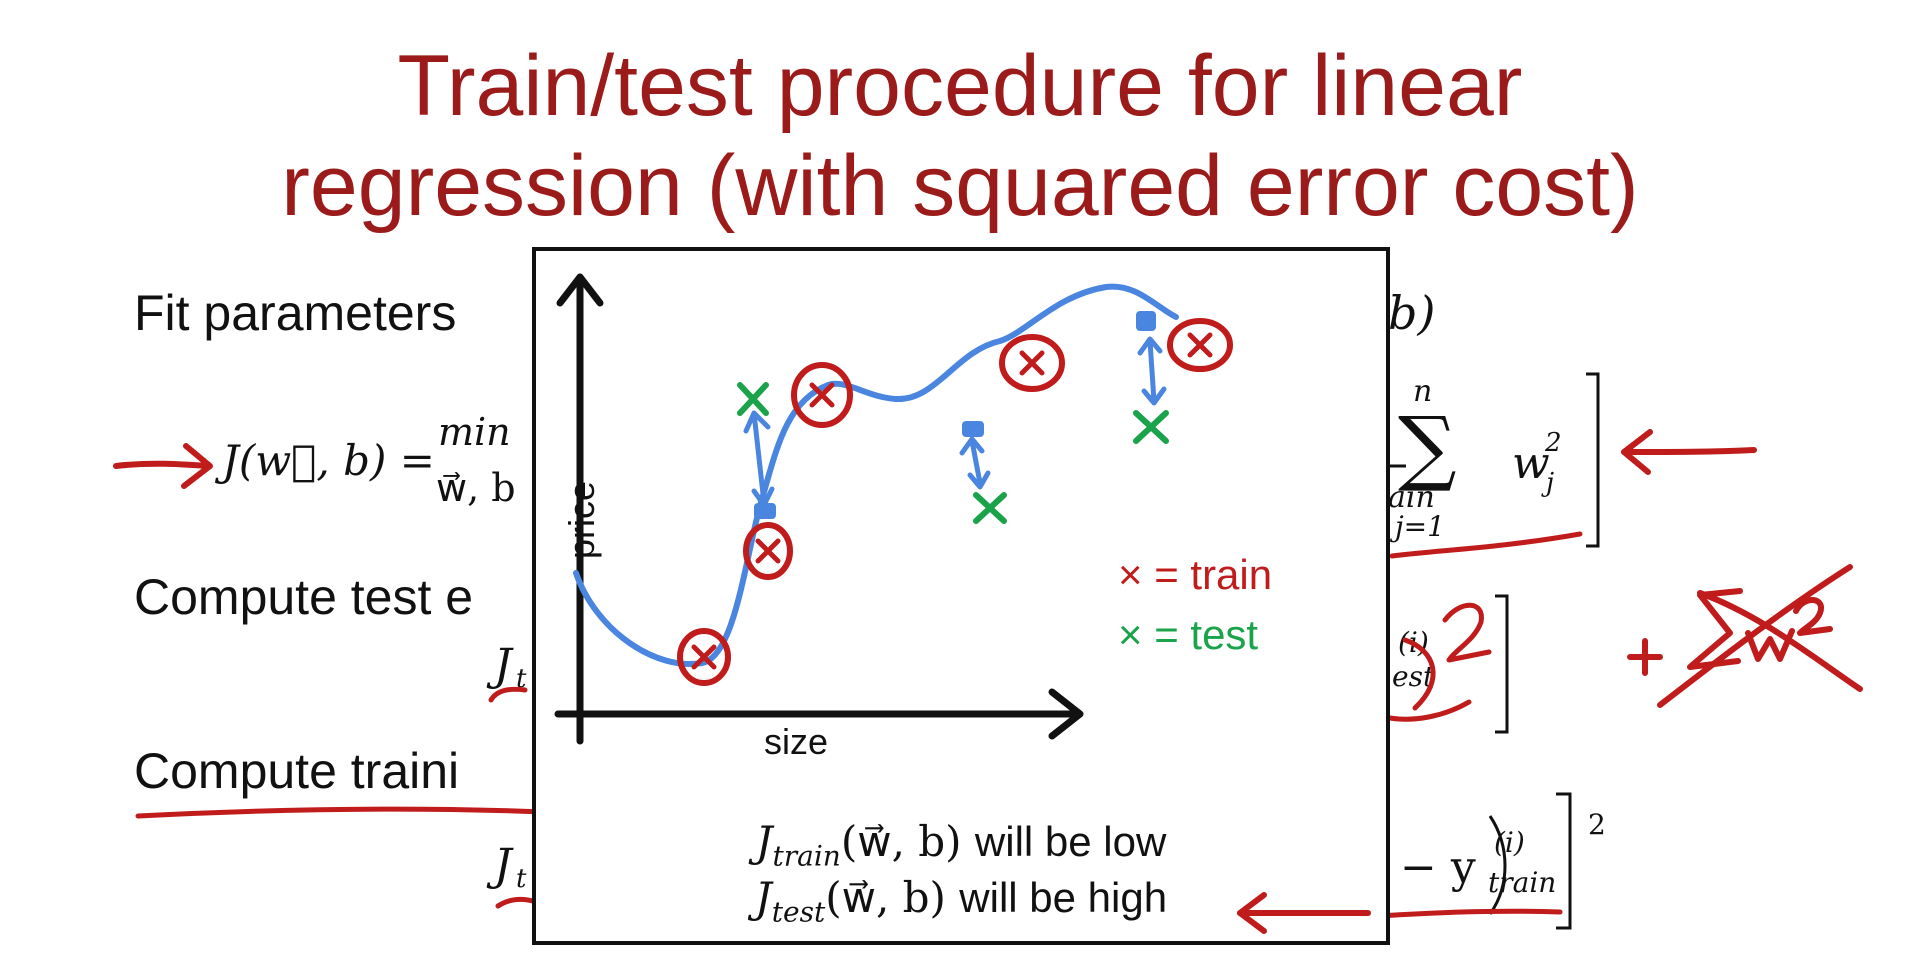  I want to click on sum-symbol: ∑, so click(1427, 447).